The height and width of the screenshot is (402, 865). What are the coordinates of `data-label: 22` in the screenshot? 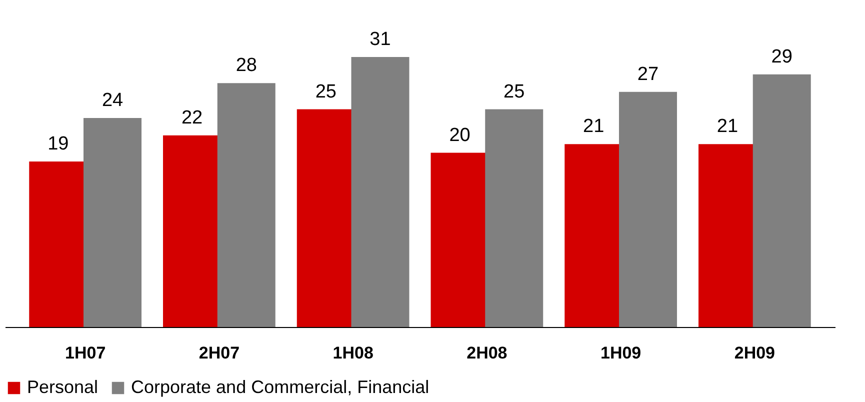 It's located at (192, 117).